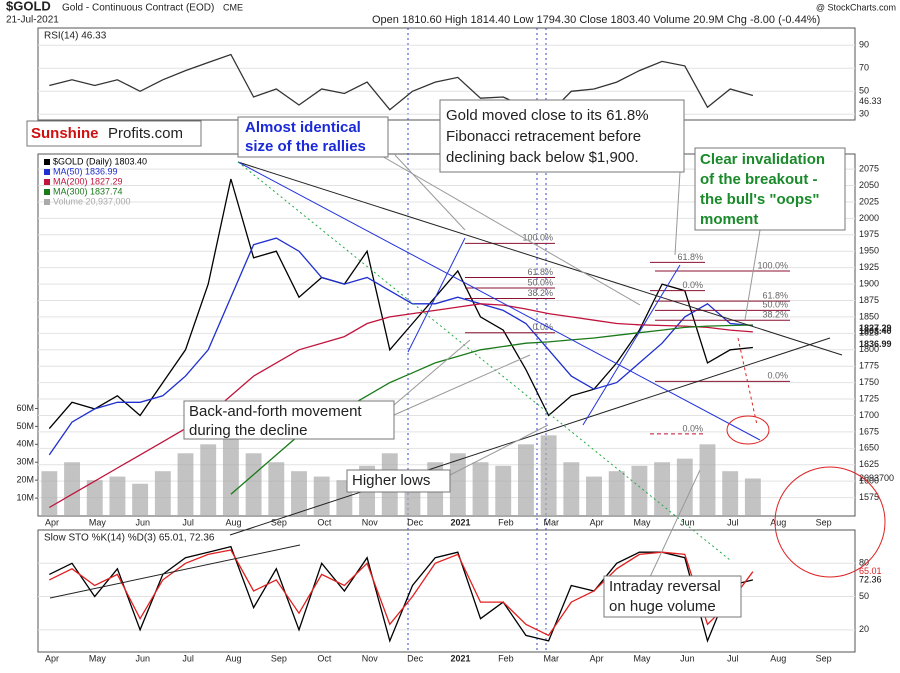 This screenshot has height=673, width=900. Describe the element at coordinates (869, 201) in the screenshot. I see `y-tick-label: 2025` at that location.